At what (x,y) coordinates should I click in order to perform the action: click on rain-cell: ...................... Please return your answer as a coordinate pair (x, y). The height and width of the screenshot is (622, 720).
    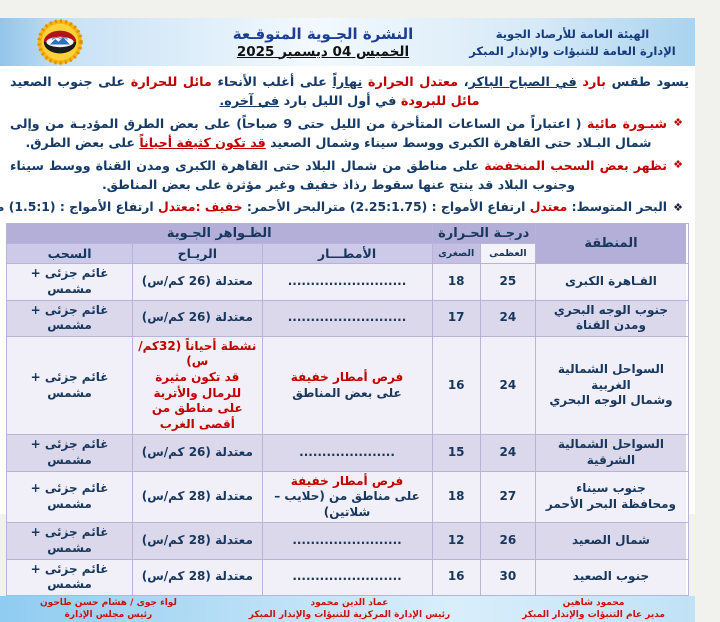
    Looking at the image, I should click on (347, 453).